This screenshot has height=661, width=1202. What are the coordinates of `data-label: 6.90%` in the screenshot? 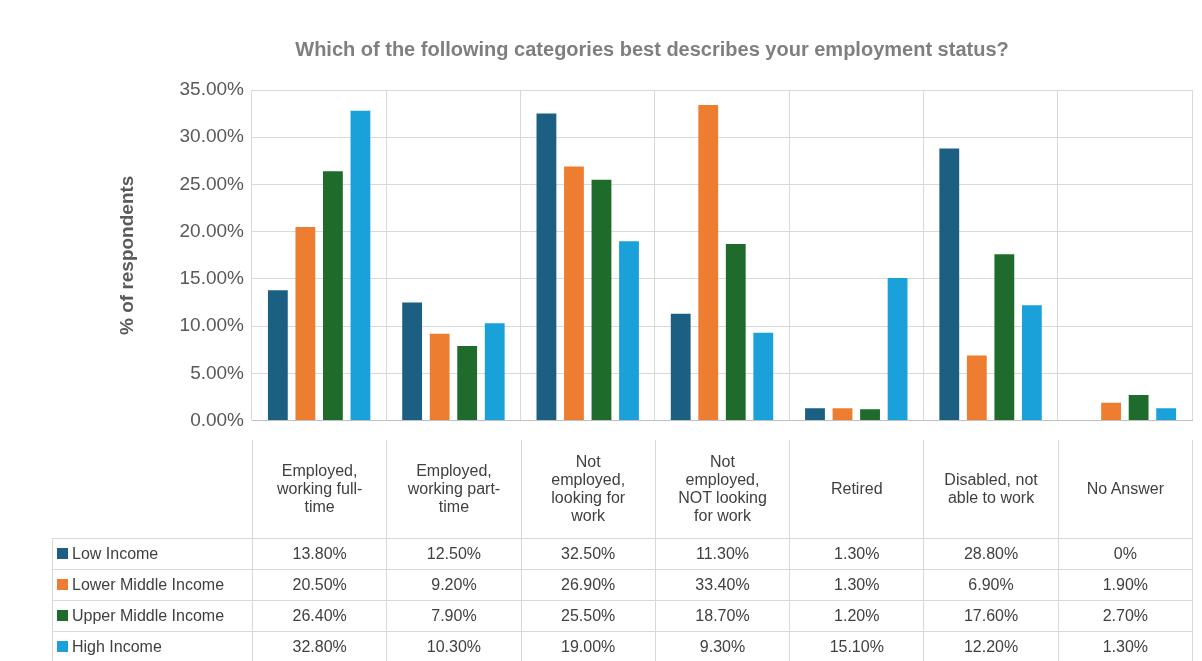 It's located at (991, 584).